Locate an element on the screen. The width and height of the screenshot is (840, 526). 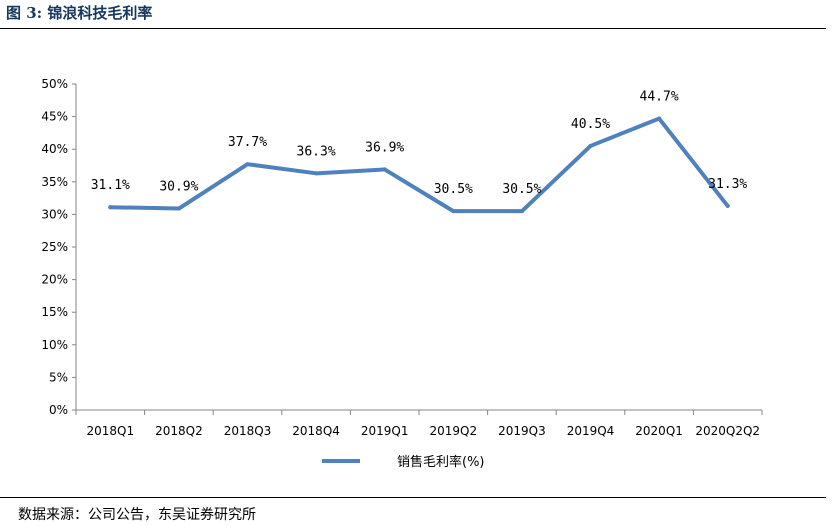
y-tick-label: 25% is located at coordinates (54, 247).